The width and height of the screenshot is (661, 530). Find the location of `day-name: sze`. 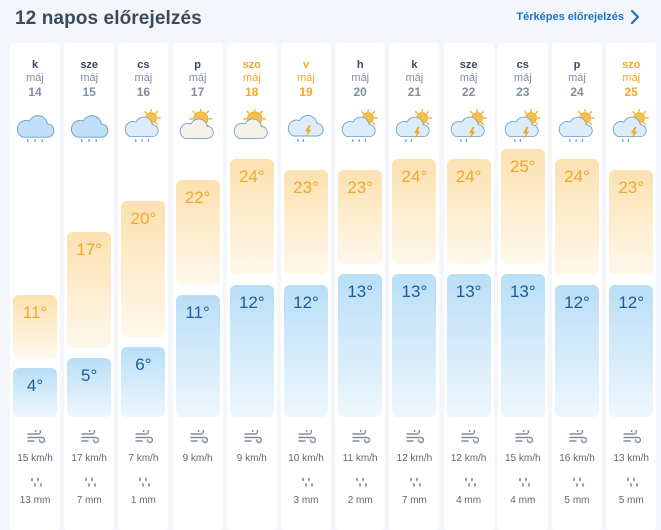

day-name: sze is located at coordinates (89, 65).